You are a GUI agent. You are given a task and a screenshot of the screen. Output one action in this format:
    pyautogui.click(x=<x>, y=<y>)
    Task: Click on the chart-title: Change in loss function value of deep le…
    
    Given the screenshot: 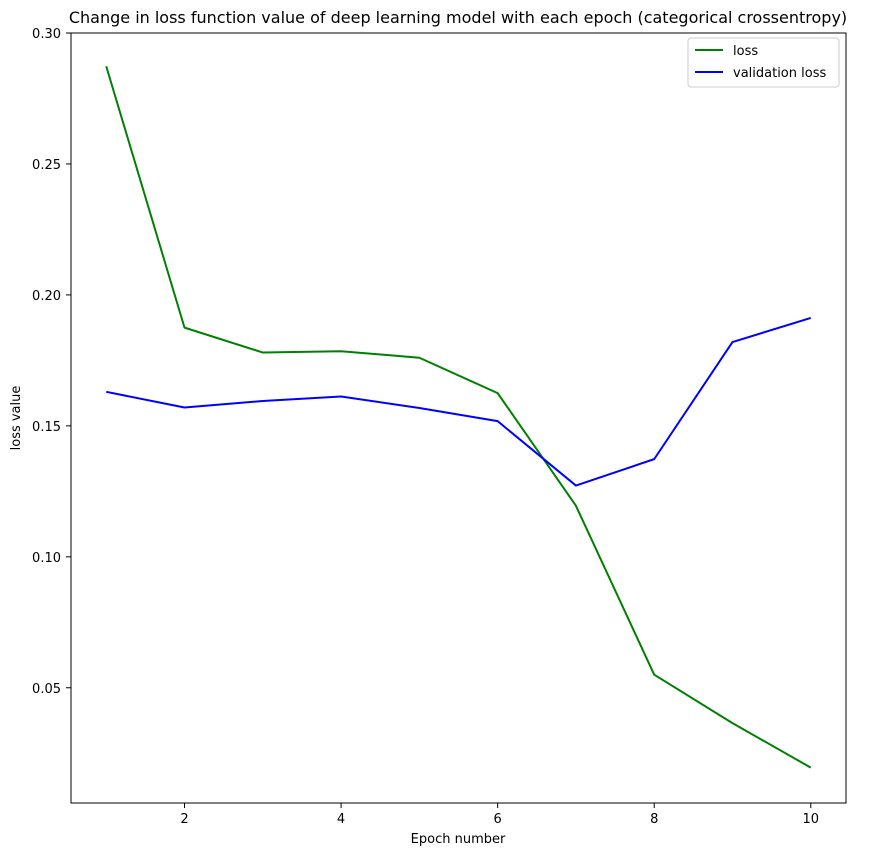 What is the action you would take?
    pyautogui.click(x=458, y=17)
    